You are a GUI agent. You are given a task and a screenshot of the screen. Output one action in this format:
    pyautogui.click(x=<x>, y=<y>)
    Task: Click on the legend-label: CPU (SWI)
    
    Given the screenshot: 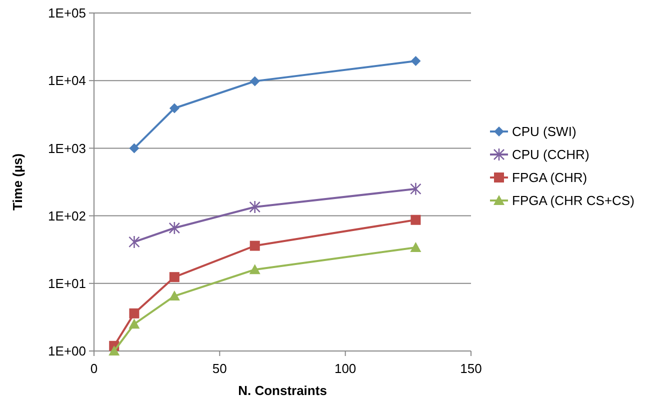 What is the action you would take?
    pyautogui.click(x=544, y=132)
    